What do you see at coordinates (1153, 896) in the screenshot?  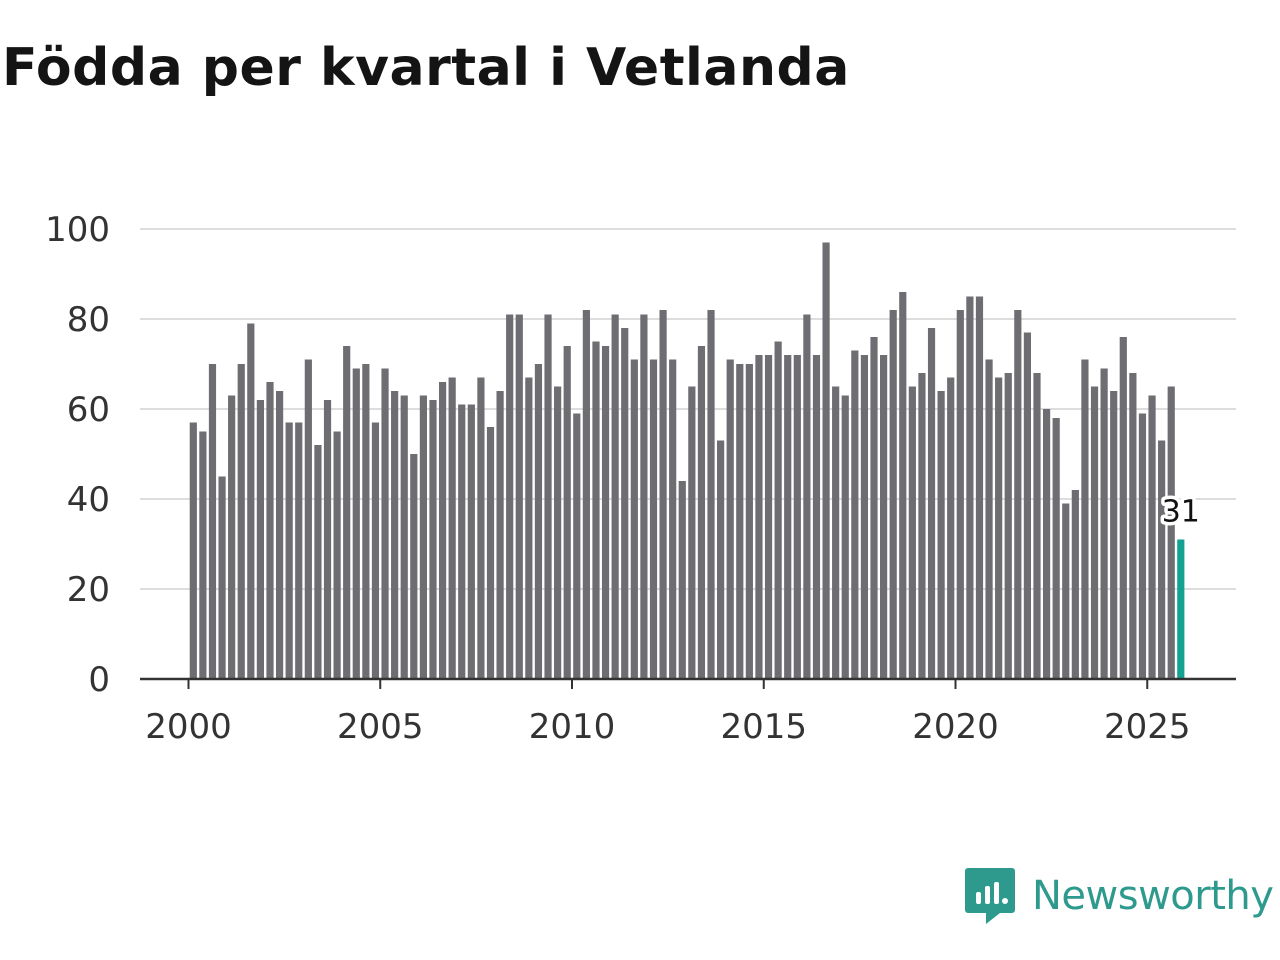 I see `brand-name: Newsworthy` at bounding box center [1153, 896].